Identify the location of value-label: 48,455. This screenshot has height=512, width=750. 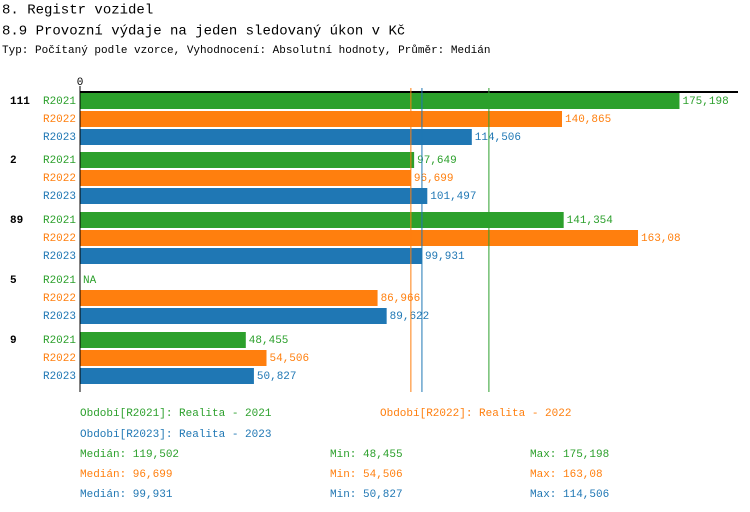
(269, 341).